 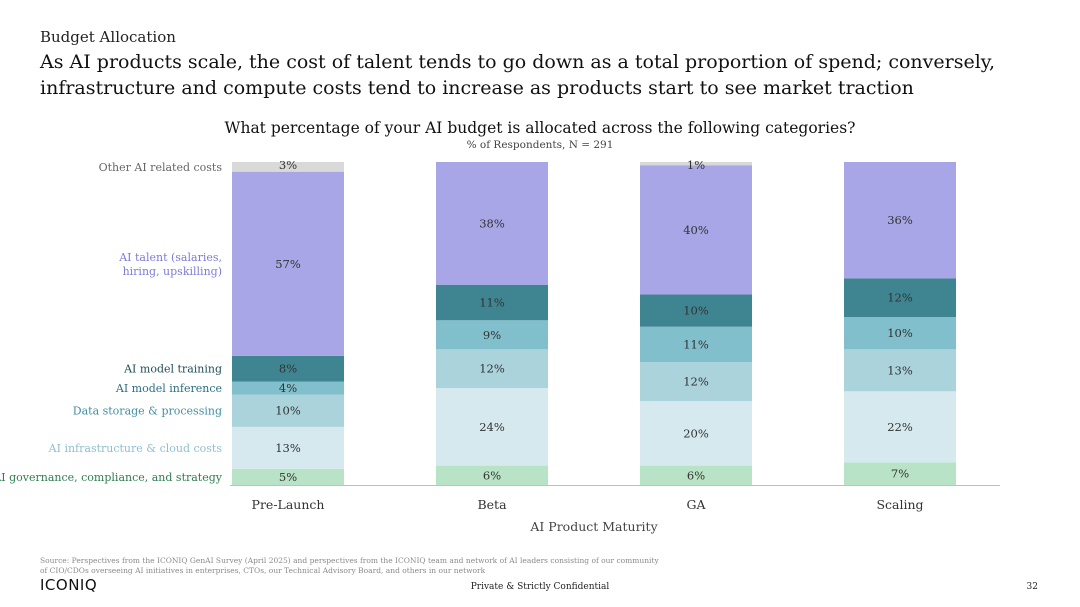 I want to click on bar-segment-ai-talent-salaries-hiring-upskilling-scaling, so click(x=900, y=220).